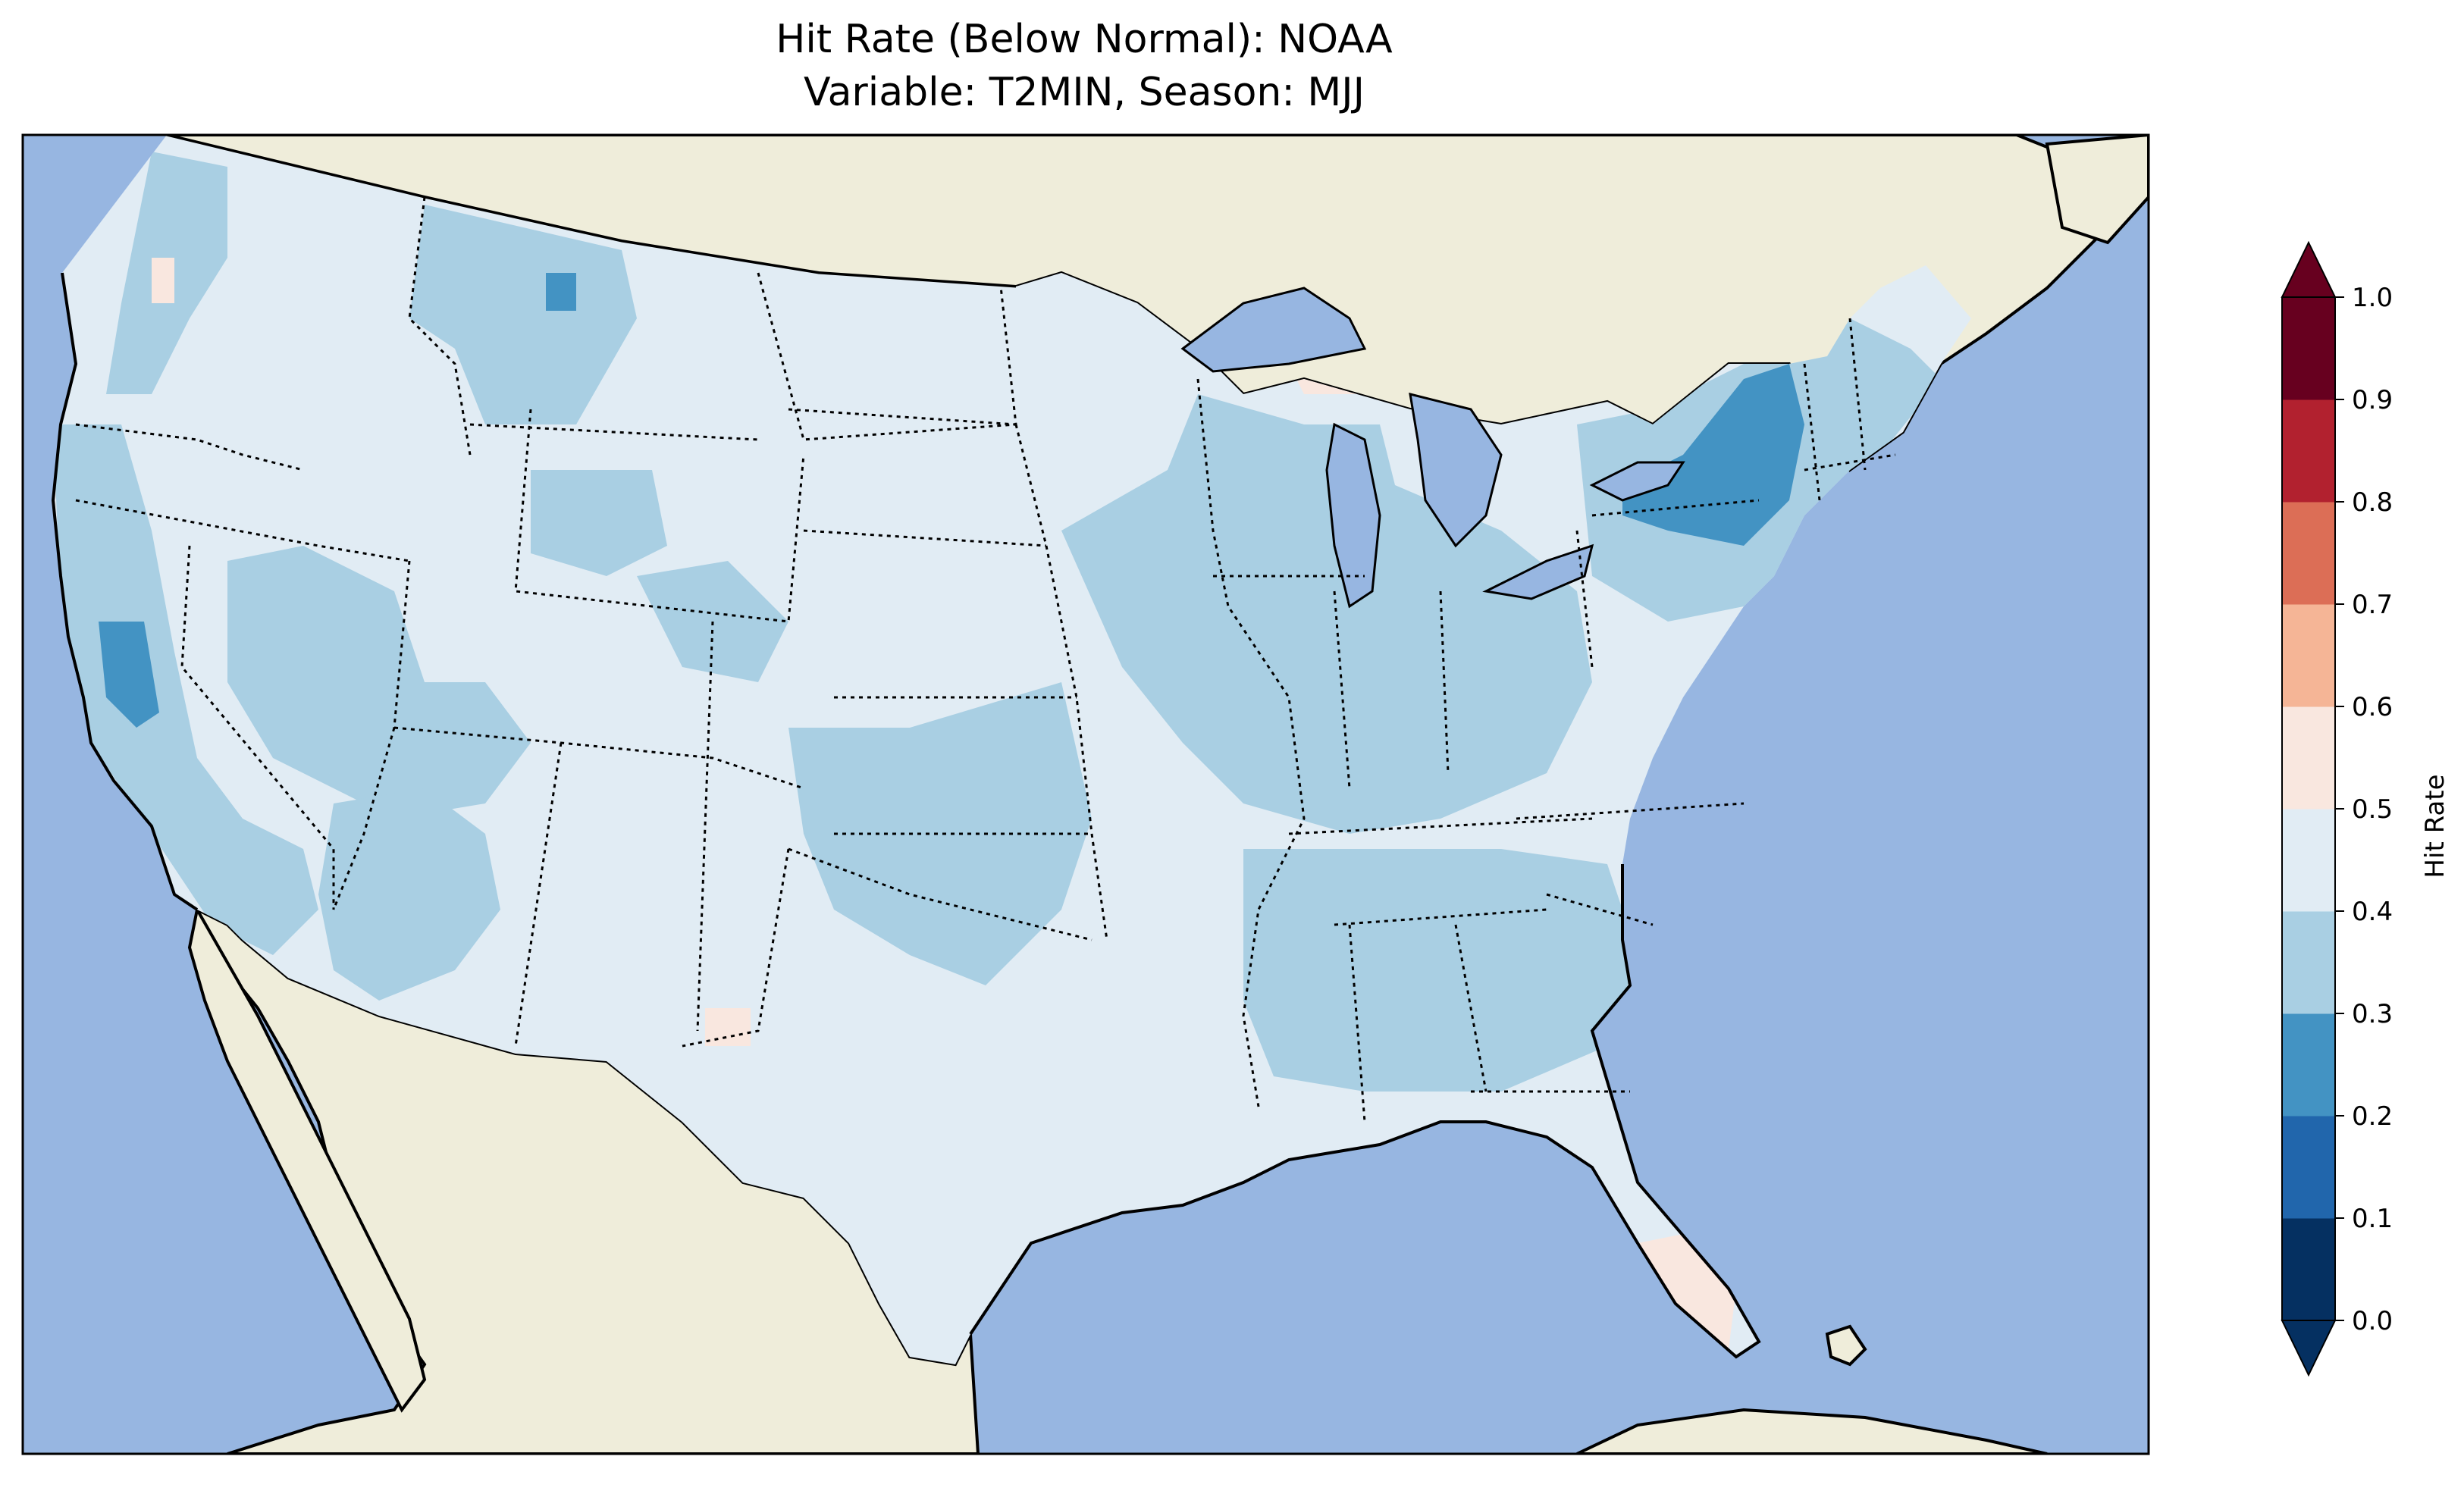  What do you see at coordinates (129, 675) in the screenshot?
I see `region-central-california` at bounding box center [129, 675].